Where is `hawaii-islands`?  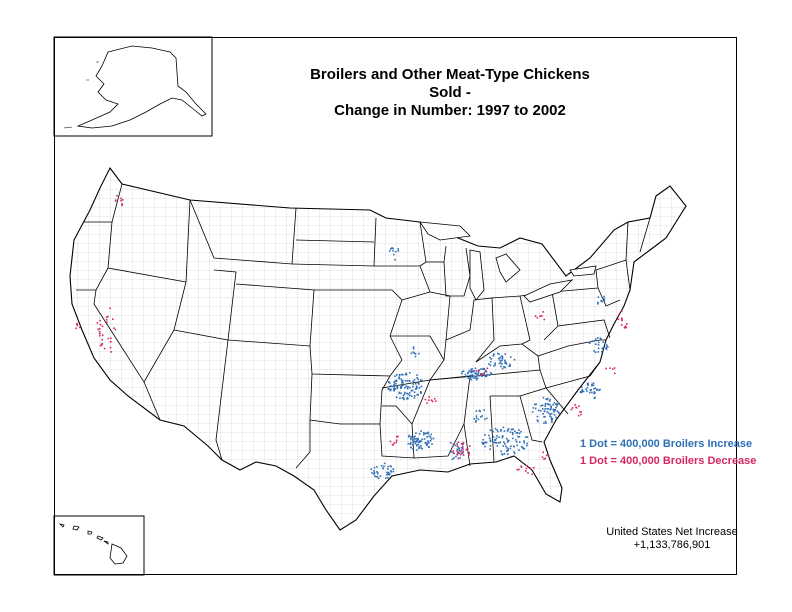 hawaii-islands is located at coordinates (93, 544).